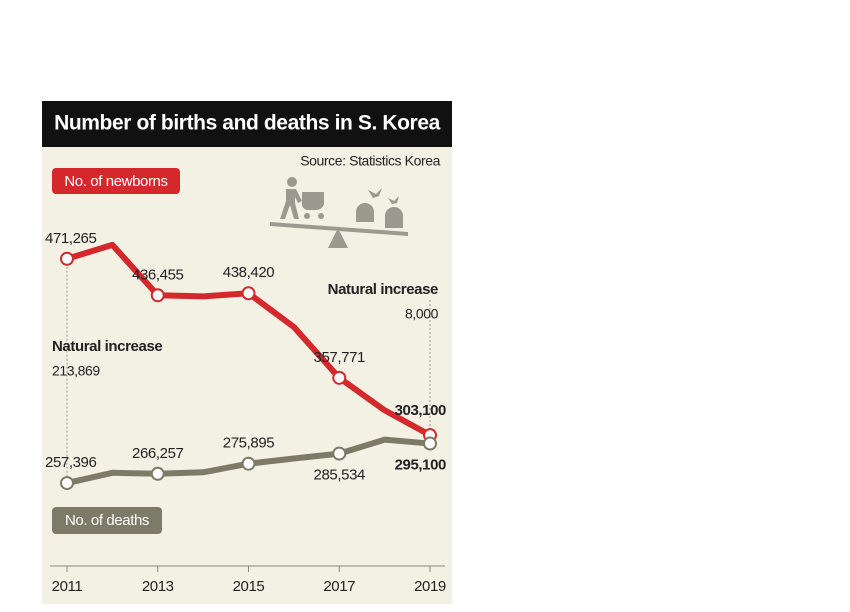 The width and height of the screenshot is (850, 612). What do you see at coordinates (249, 586) in the screenshot?
I see `x-tick-label: 2015` at bounding box center [249, 586].